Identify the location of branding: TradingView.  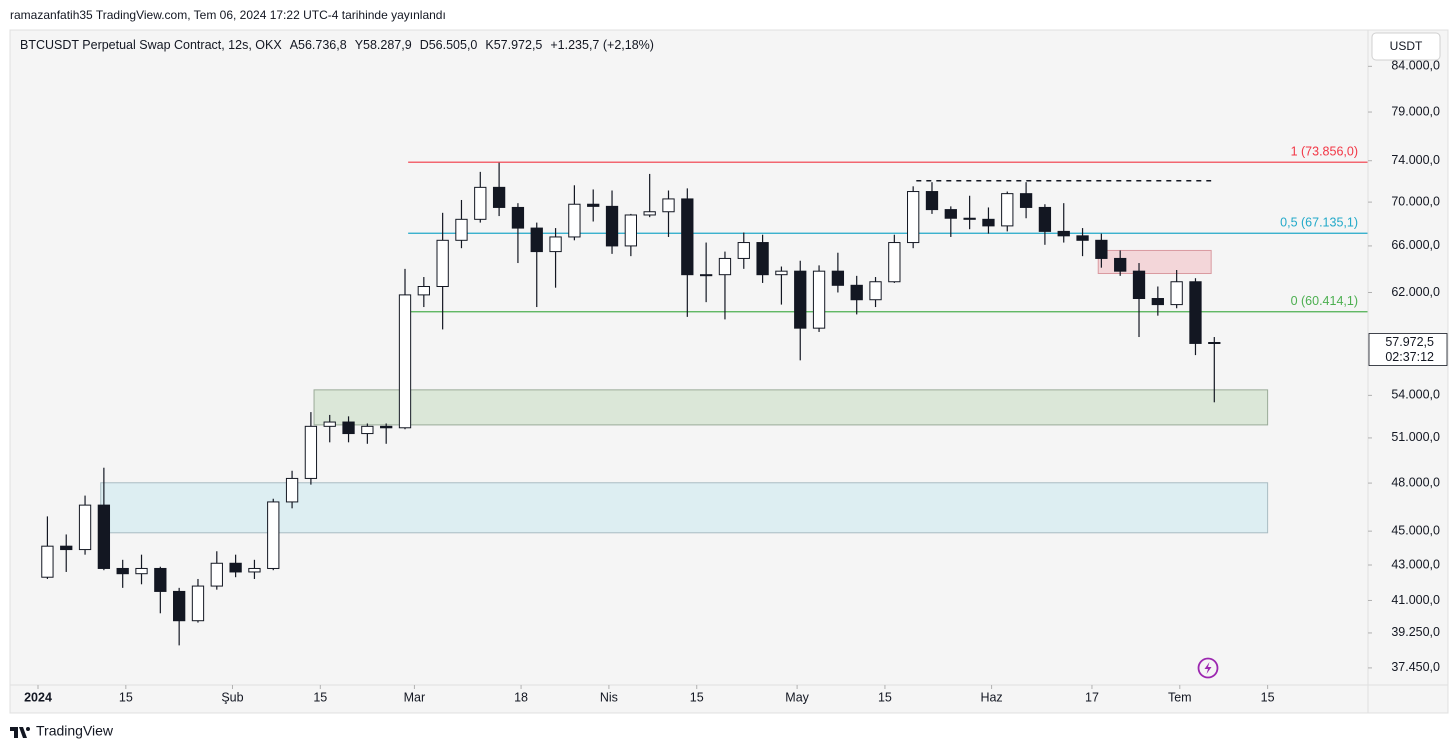
(75, 731).